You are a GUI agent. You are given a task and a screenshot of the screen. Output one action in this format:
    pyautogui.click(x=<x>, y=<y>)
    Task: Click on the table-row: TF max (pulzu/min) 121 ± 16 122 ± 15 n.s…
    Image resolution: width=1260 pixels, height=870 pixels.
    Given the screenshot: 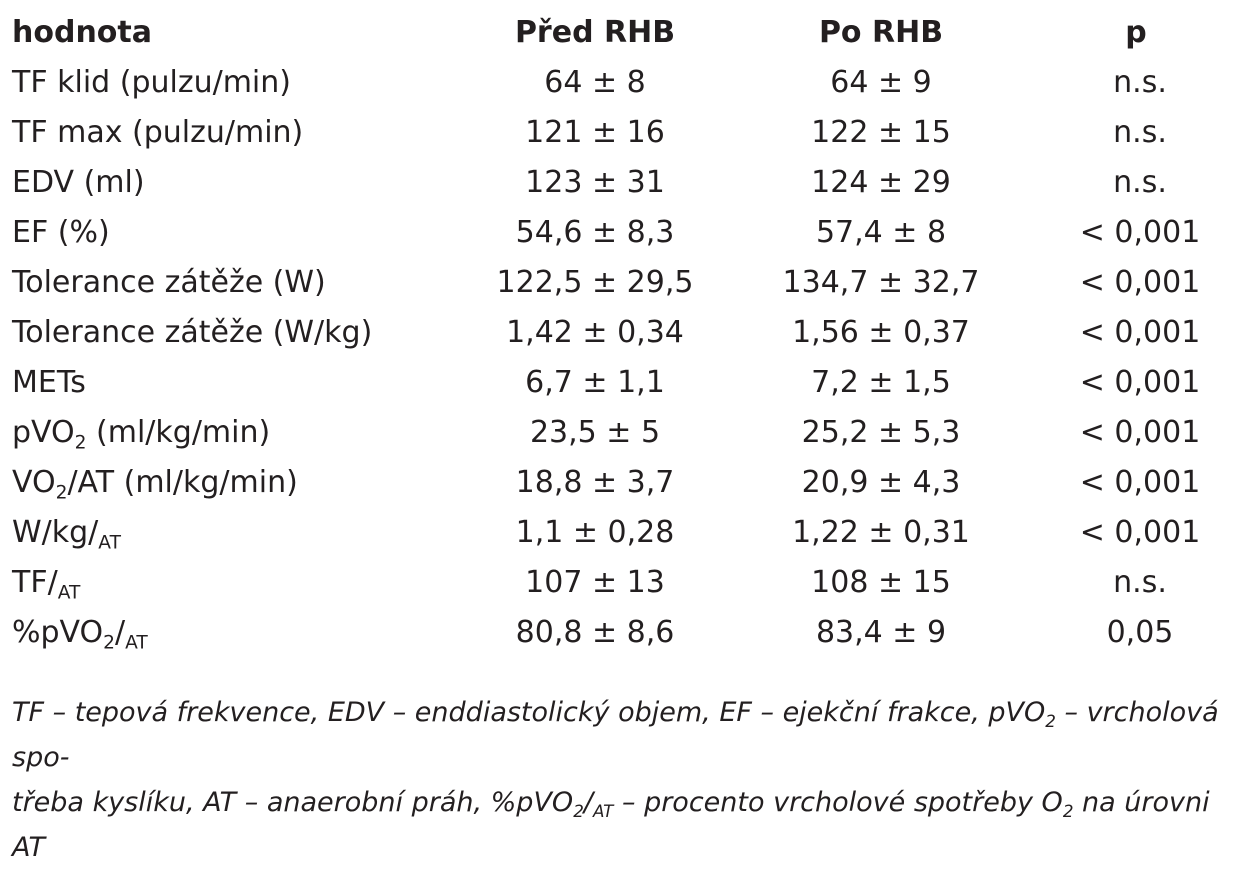 What is the action you would take?
    pyautogui.click(x=630, y=133)
    